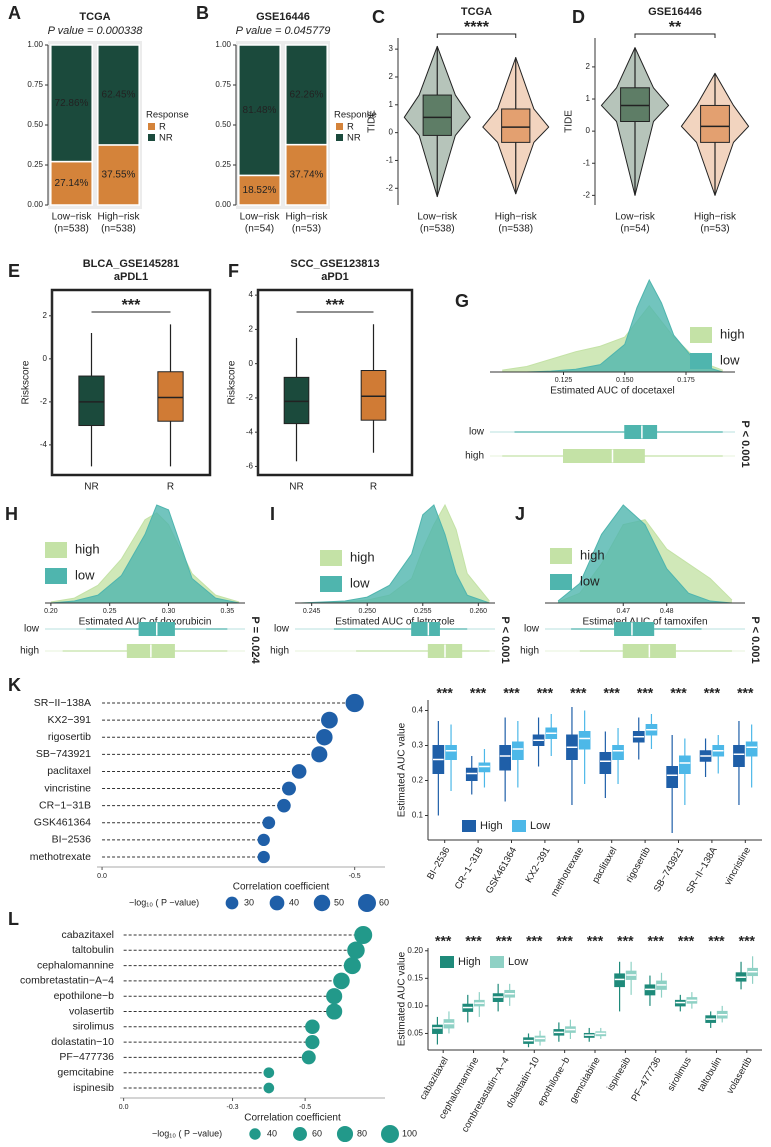 The width and height of the screenshot is (771, 1147). Describe the element at coordinates (730, 359) in the screenshot. I see `legend-label: low` at that location.